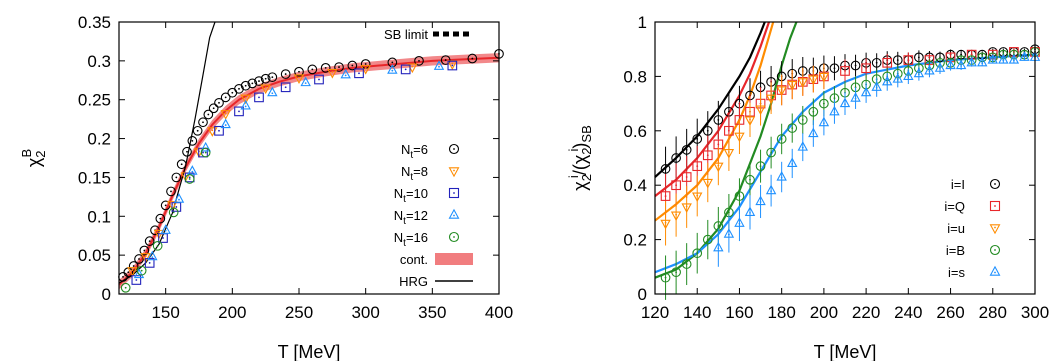 This screenshot has height=361, width=1061. I want to click on y-tick-label: 0.4, so click(635, 185).